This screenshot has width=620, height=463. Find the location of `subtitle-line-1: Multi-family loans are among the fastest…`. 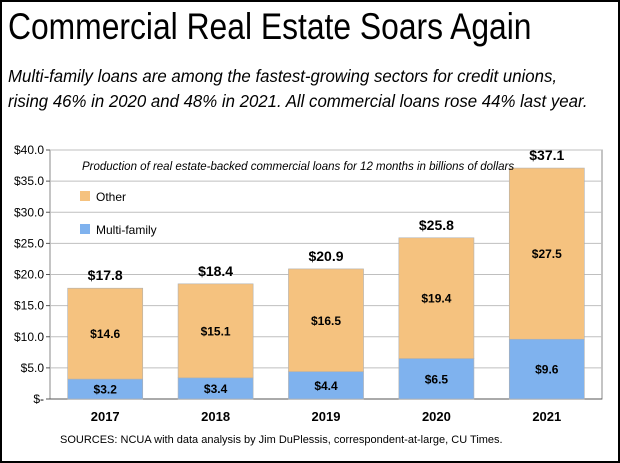

subtitle-line-1: Multi-family loans are among the fastest… is located at coordinates (283, 76).